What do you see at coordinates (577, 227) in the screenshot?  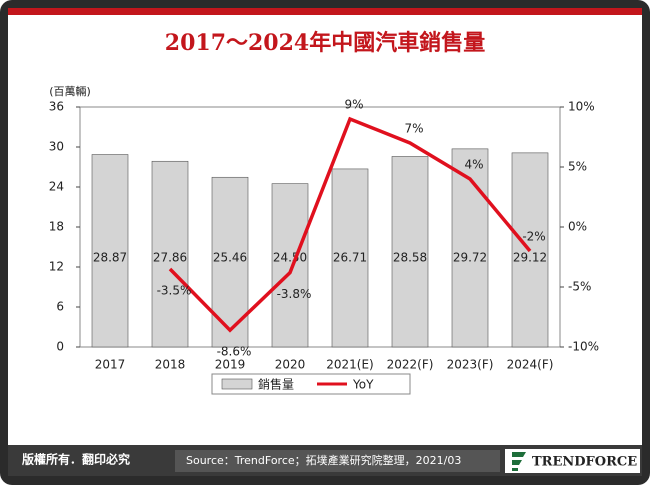 I see `y2-tick-label: 0%` at bounding box center [577, 227].